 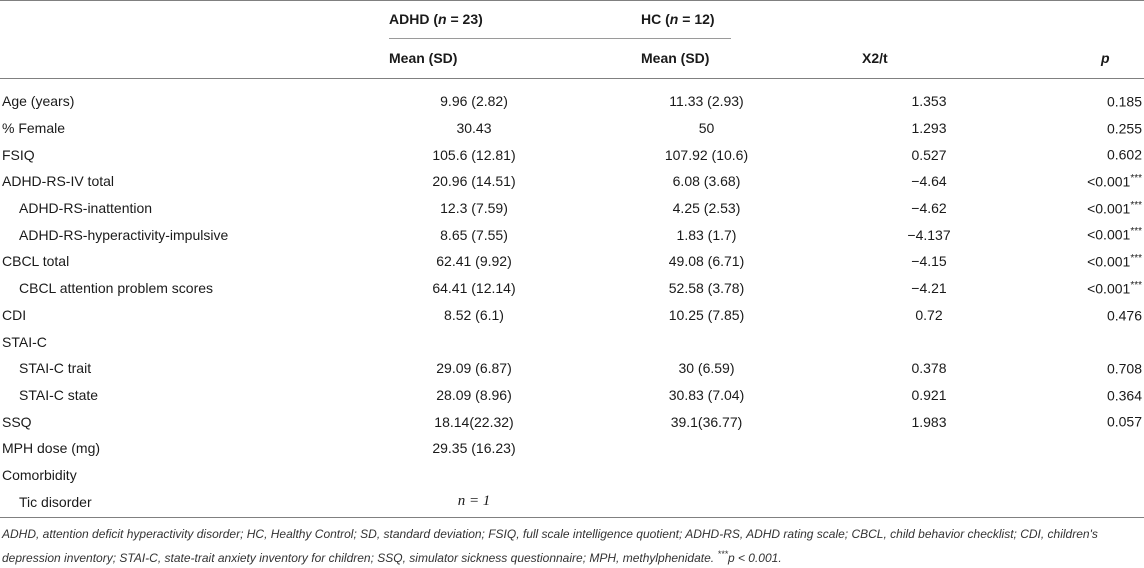 I want to click on p-value-text: 0.708, so click(x=1124, y=368).